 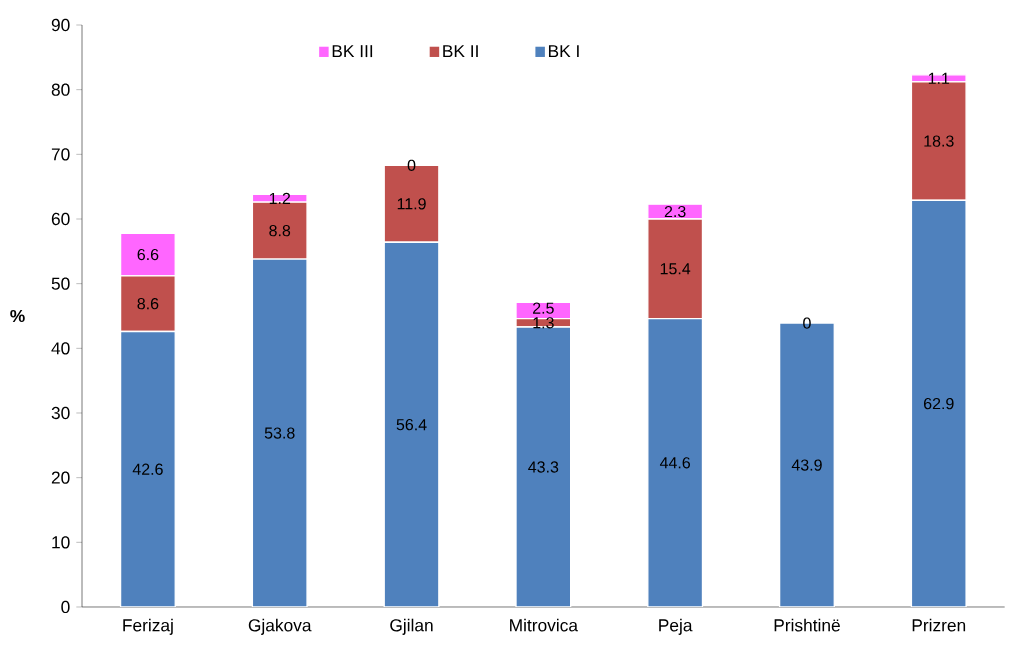 I want to click on data-label: 56.4, so click(x=411, y=424).